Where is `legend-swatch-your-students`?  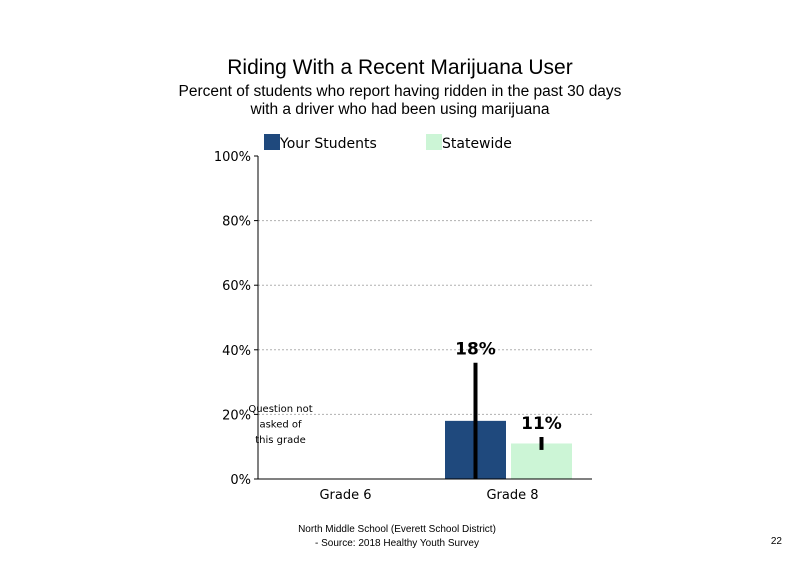
legend-swatch-your-students is located at coordinates (272, 142).